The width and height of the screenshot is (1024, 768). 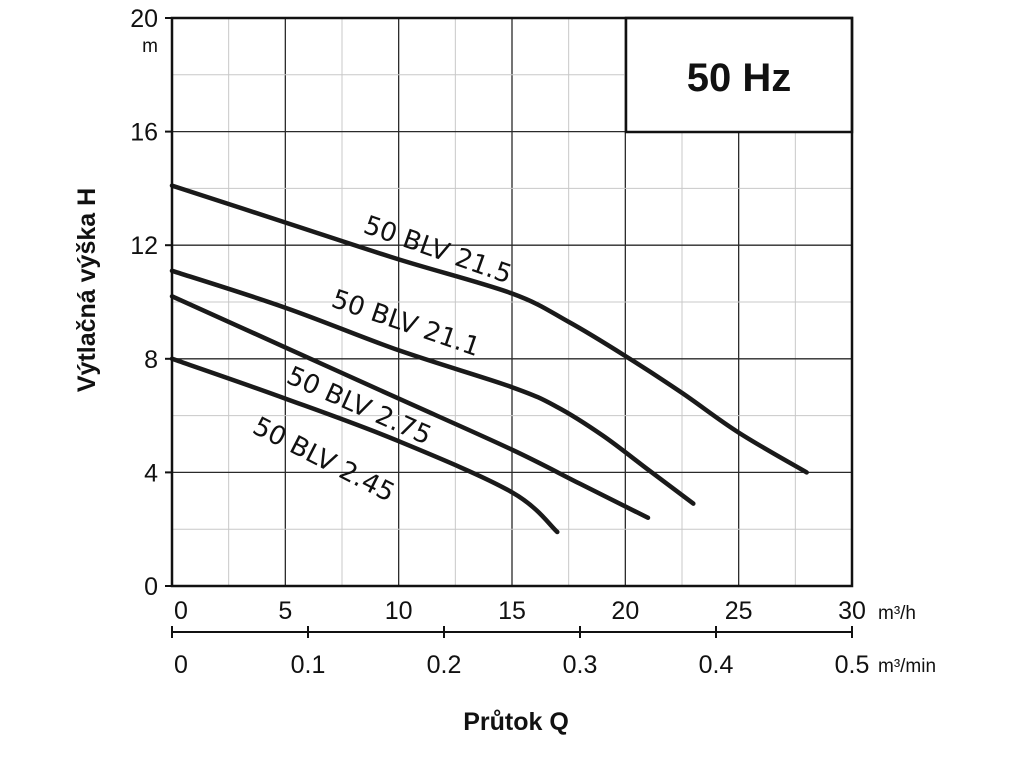 What do you see at coordinates (897, 613) in the screenshot?
I see `x-unit-primary: m³/h` at bounding box center [897, 613].